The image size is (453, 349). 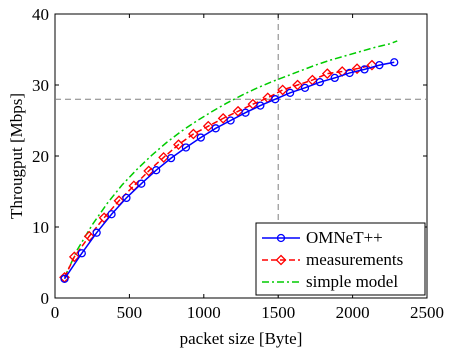 What do you see at coordinates (353, 312) in the screenshot?
I see `x-tick-label: 2000` at bounding box center [353, 312].